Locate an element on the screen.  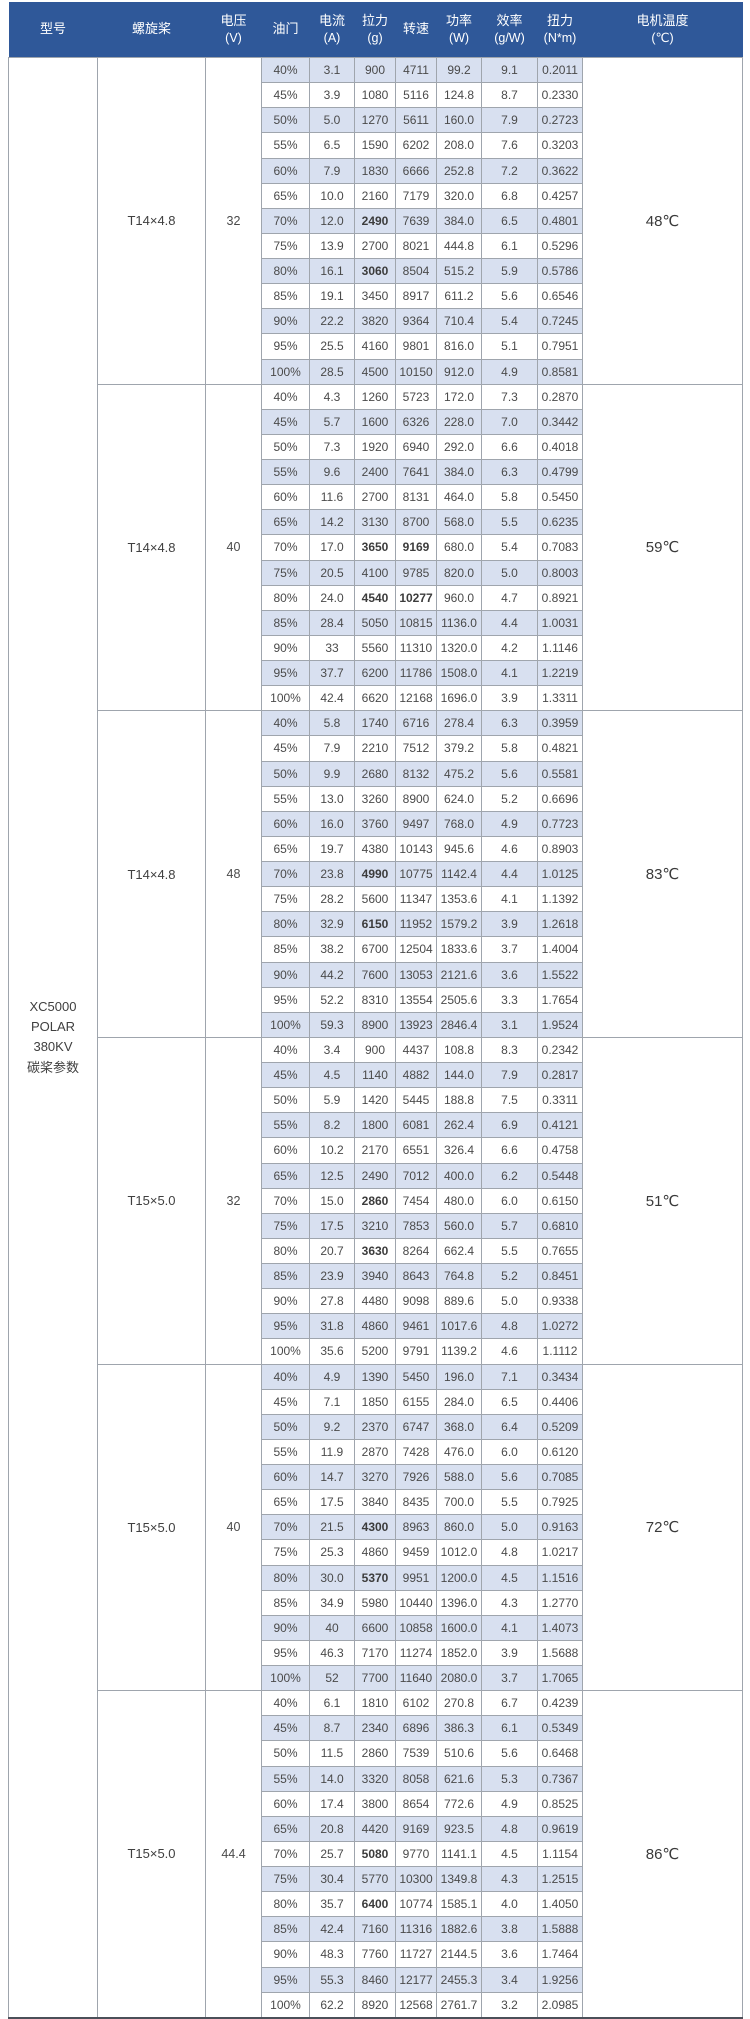
cell-power: 1600.0 is located at coordinates (459, 1627).